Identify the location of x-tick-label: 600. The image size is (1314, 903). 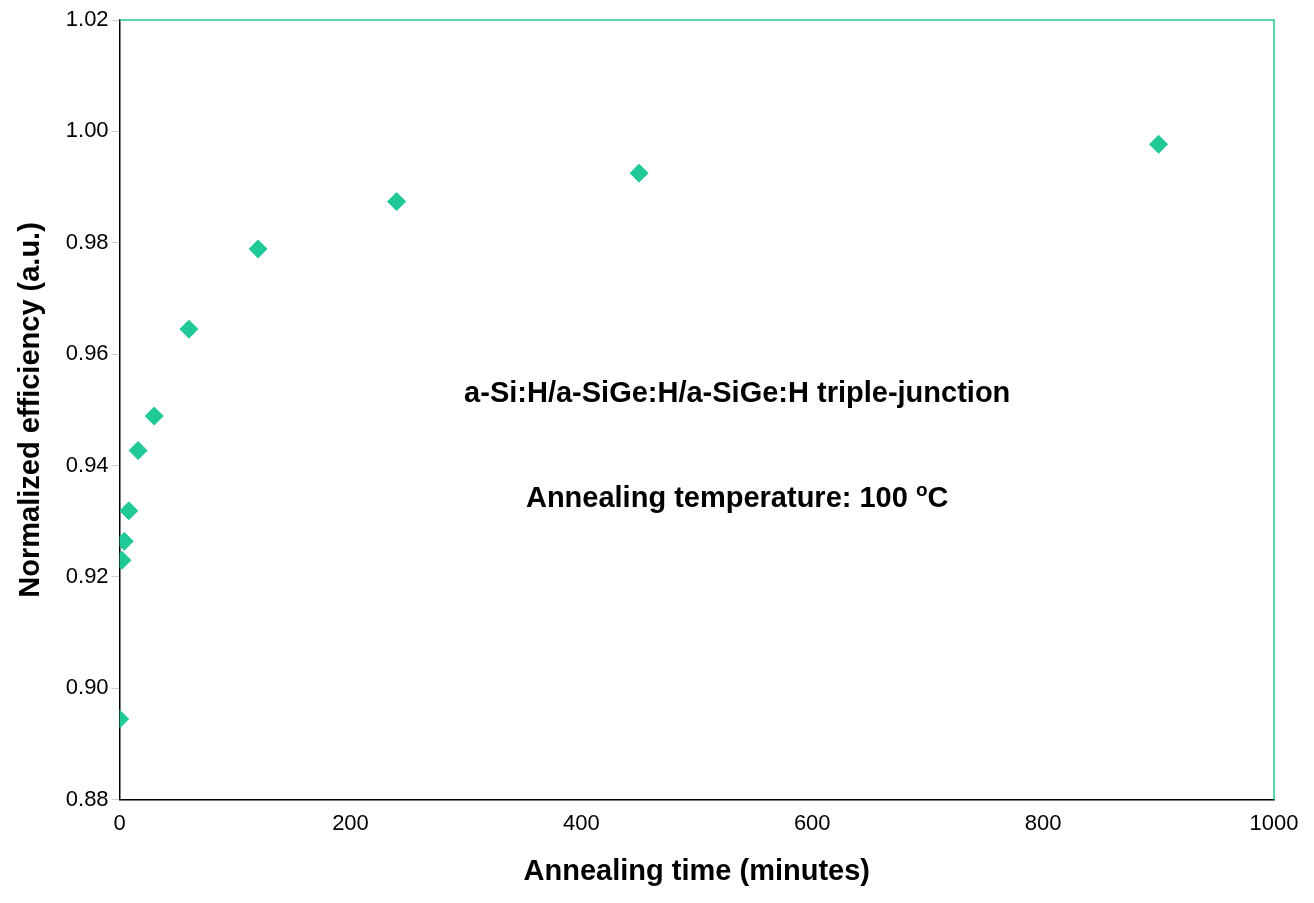
(812, 823).